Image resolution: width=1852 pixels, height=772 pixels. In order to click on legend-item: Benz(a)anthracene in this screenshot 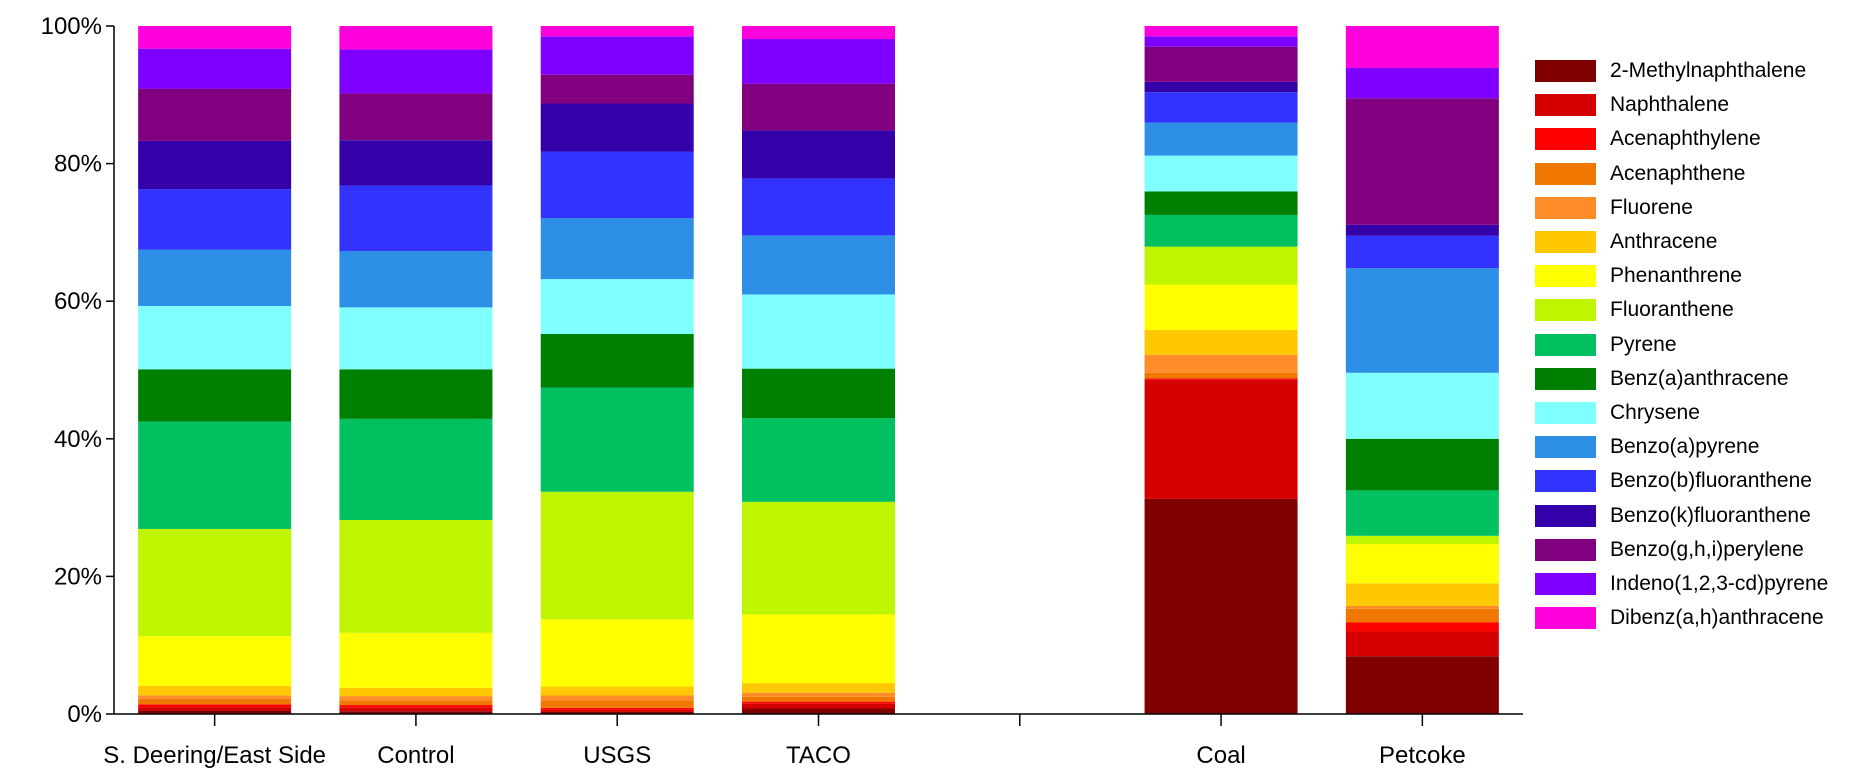, I will do `click(1681, 379)`.